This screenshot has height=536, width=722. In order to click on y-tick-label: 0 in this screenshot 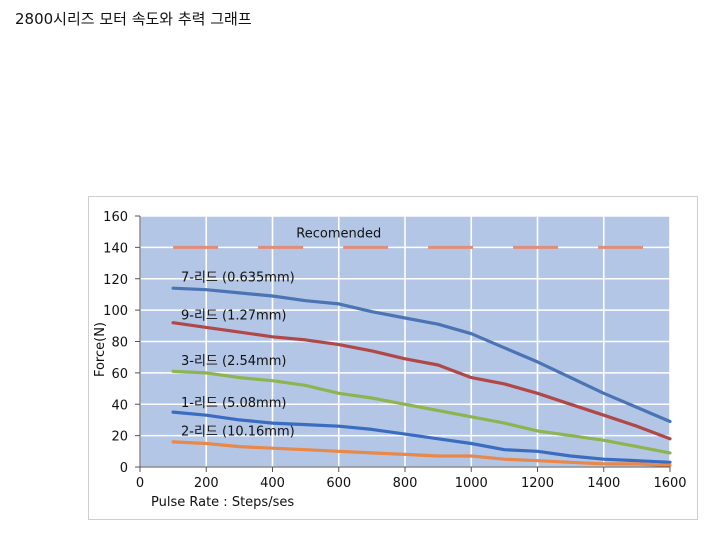, I will do `click(124, 468)`.